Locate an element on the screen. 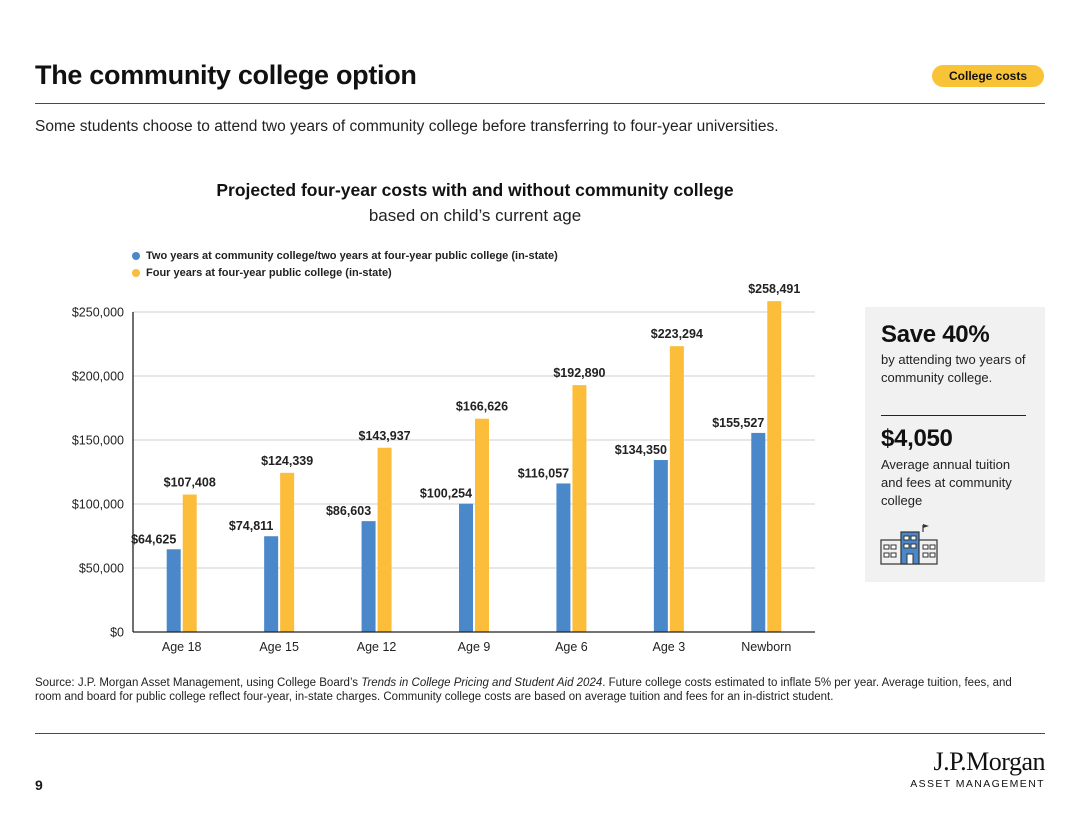 This screenshot has height=826, width=1080. y-tick-label: $0 is located at coordinates (117, 633).